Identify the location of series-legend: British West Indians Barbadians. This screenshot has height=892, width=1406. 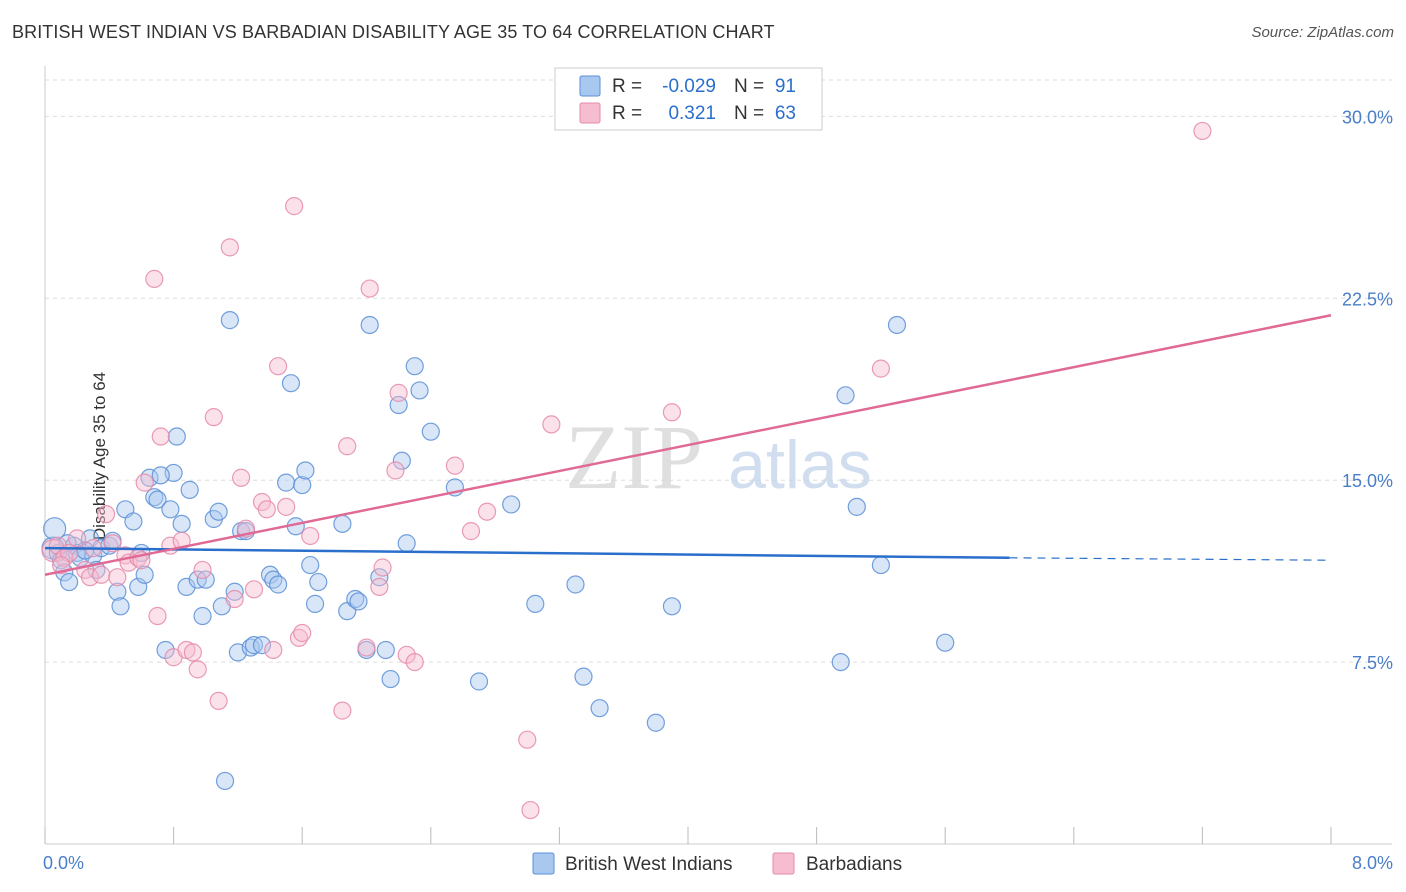
(717, 863).